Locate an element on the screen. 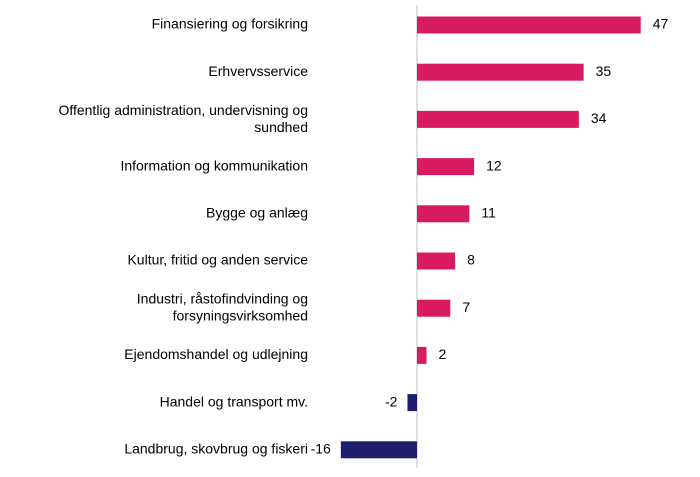  value-label: 34 is located at coordinates (599, 118).